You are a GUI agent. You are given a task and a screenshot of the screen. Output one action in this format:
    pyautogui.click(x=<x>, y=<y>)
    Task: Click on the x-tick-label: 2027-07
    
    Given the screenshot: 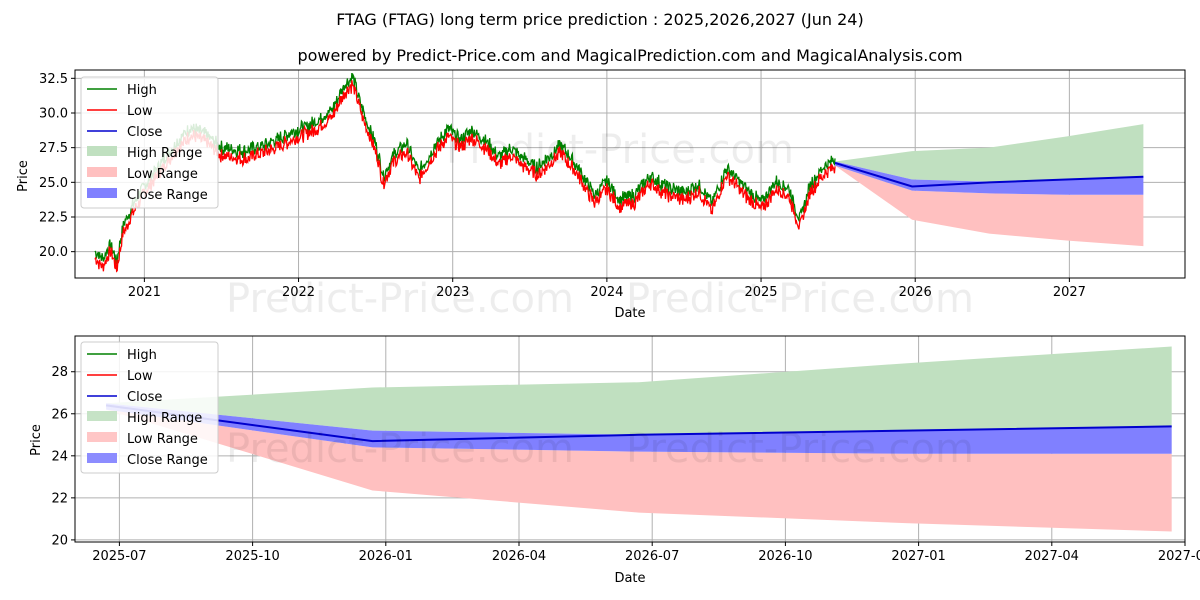 What is the action you would take?
    pyautogui.click(x=1179, y=556)
    